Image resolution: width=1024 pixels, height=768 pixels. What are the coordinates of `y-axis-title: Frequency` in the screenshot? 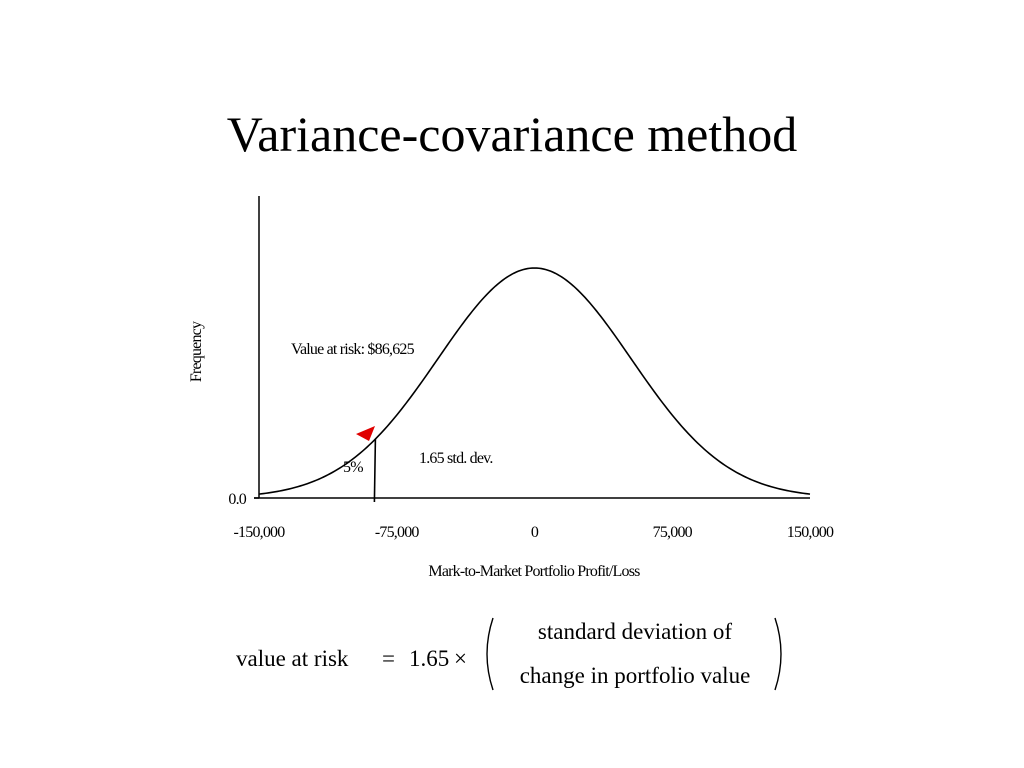 It's located at (196, 351).